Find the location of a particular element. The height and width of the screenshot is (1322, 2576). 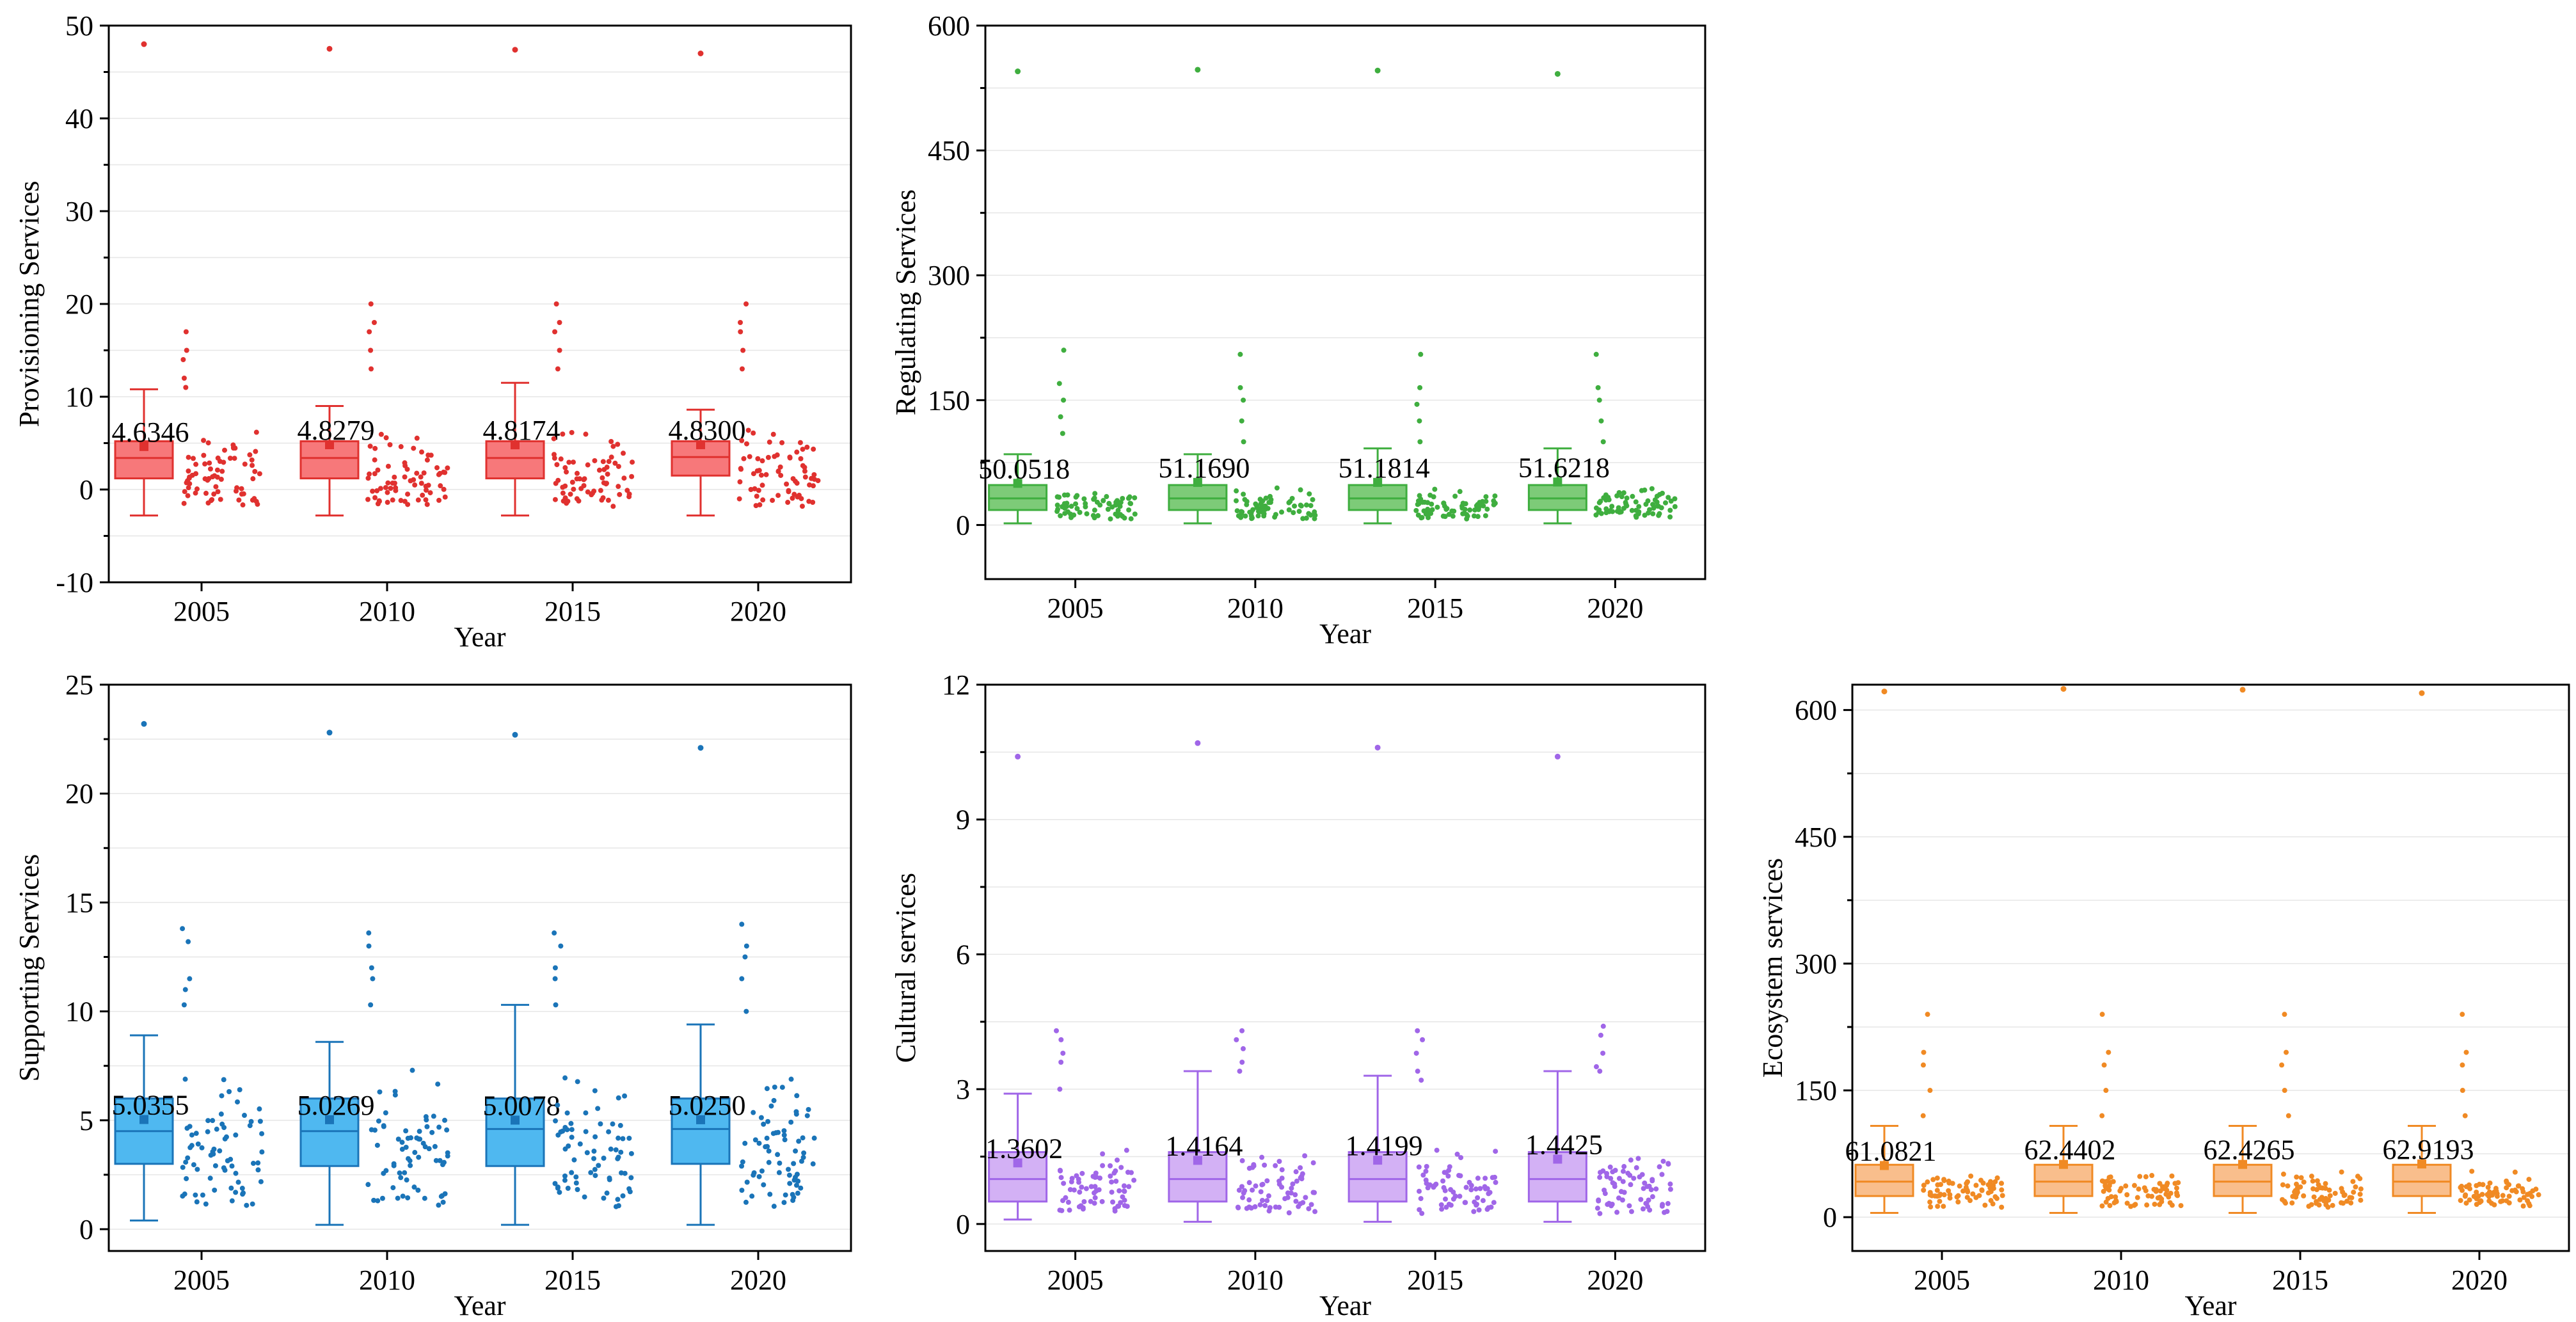

y-axis-label: Cultural services is located at coordinates (905, 968).